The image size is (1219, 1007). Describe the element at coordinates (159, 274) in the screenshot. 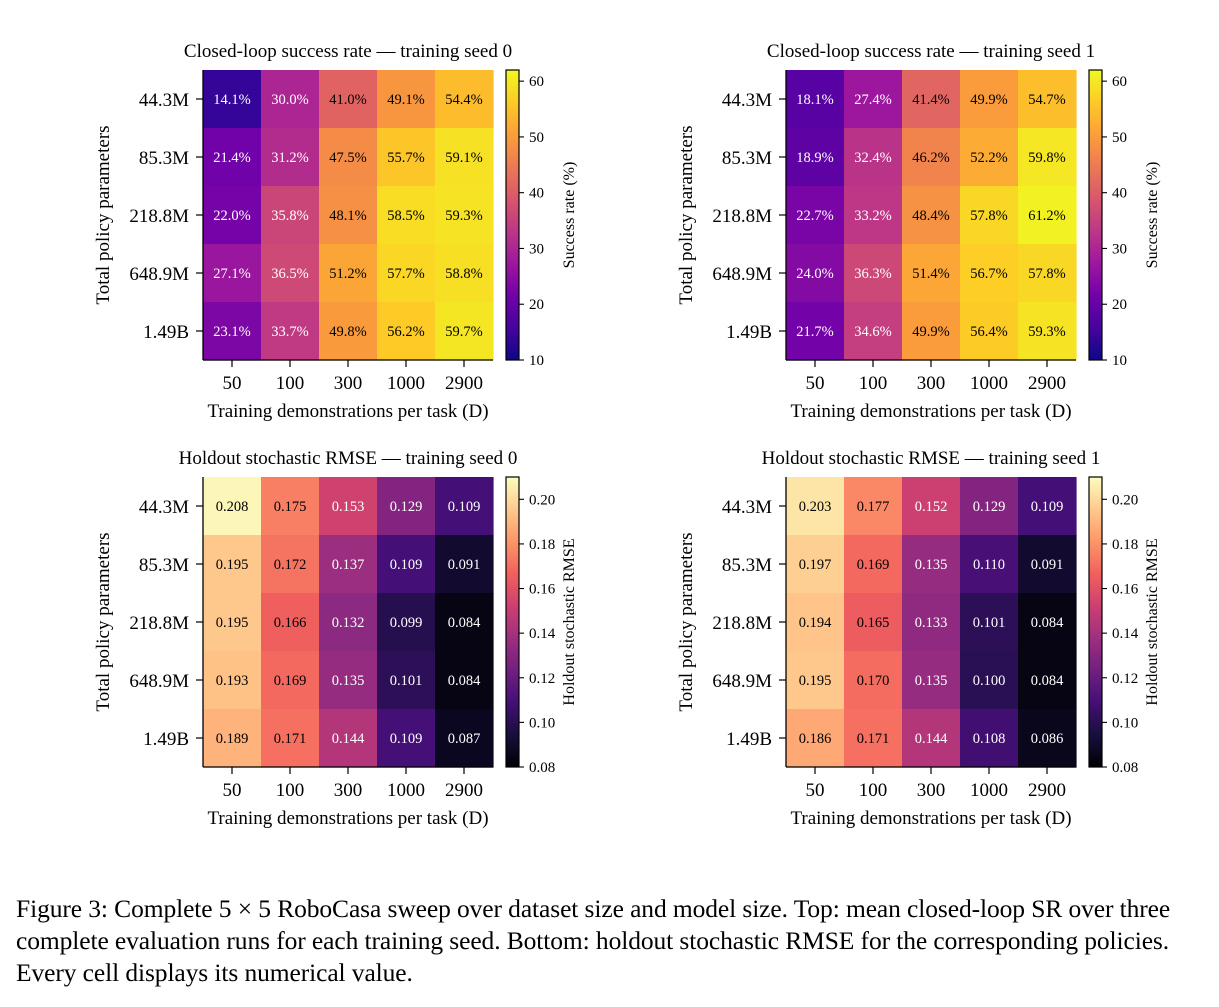

I see `y-tick-label: 648.9M` at that location.